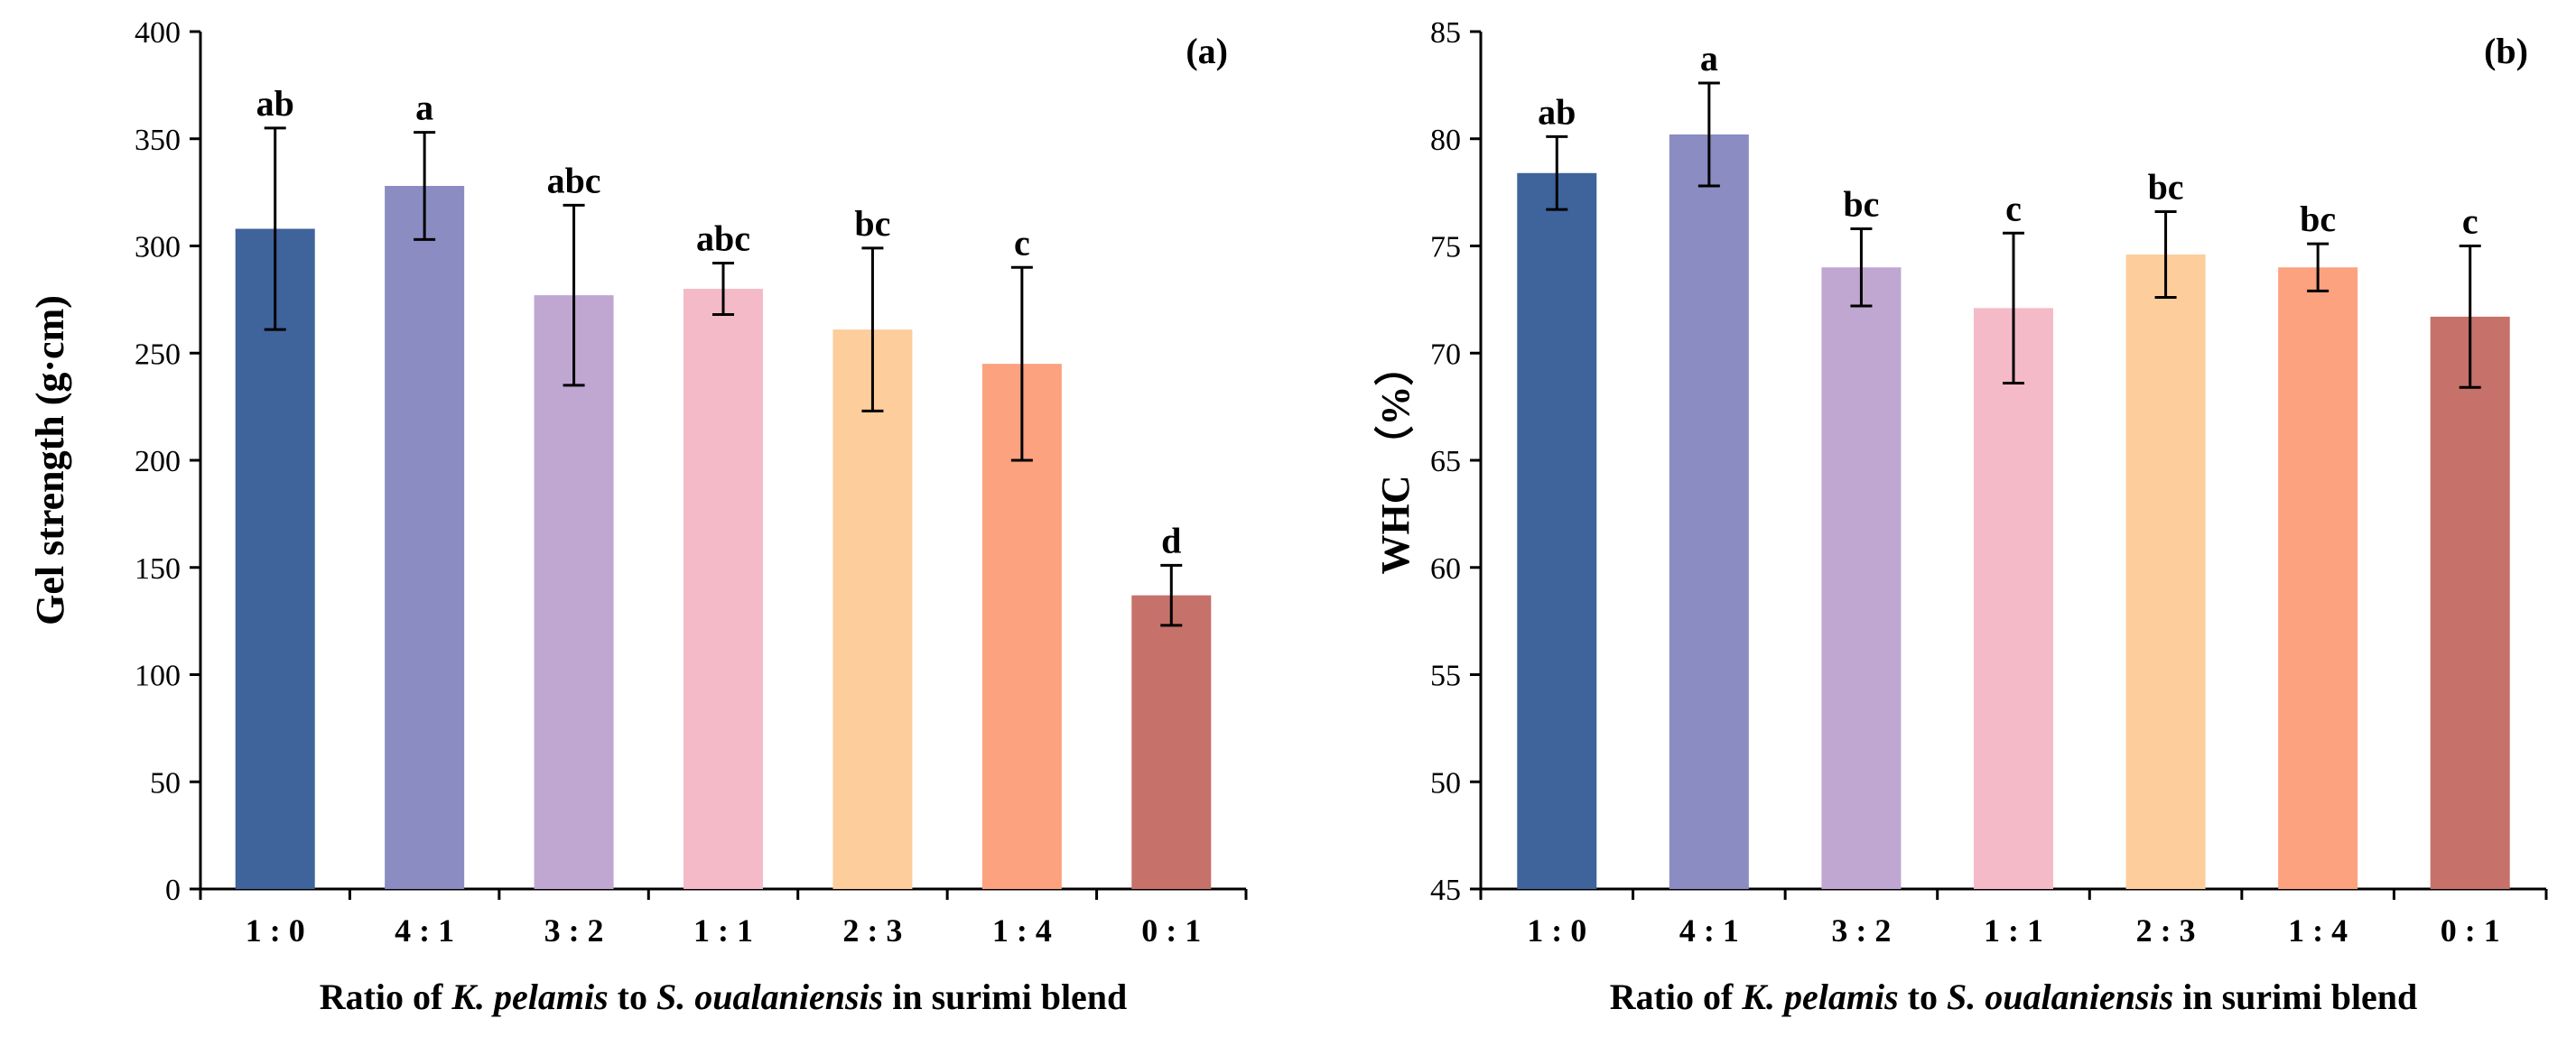 Image resolution: width=2576 pixels, height=1037 pixels. What do you see at coordinates (1445, 676) in the screenshot?
I see `y-tick-label: 55` at bounding box center [1445, 676].